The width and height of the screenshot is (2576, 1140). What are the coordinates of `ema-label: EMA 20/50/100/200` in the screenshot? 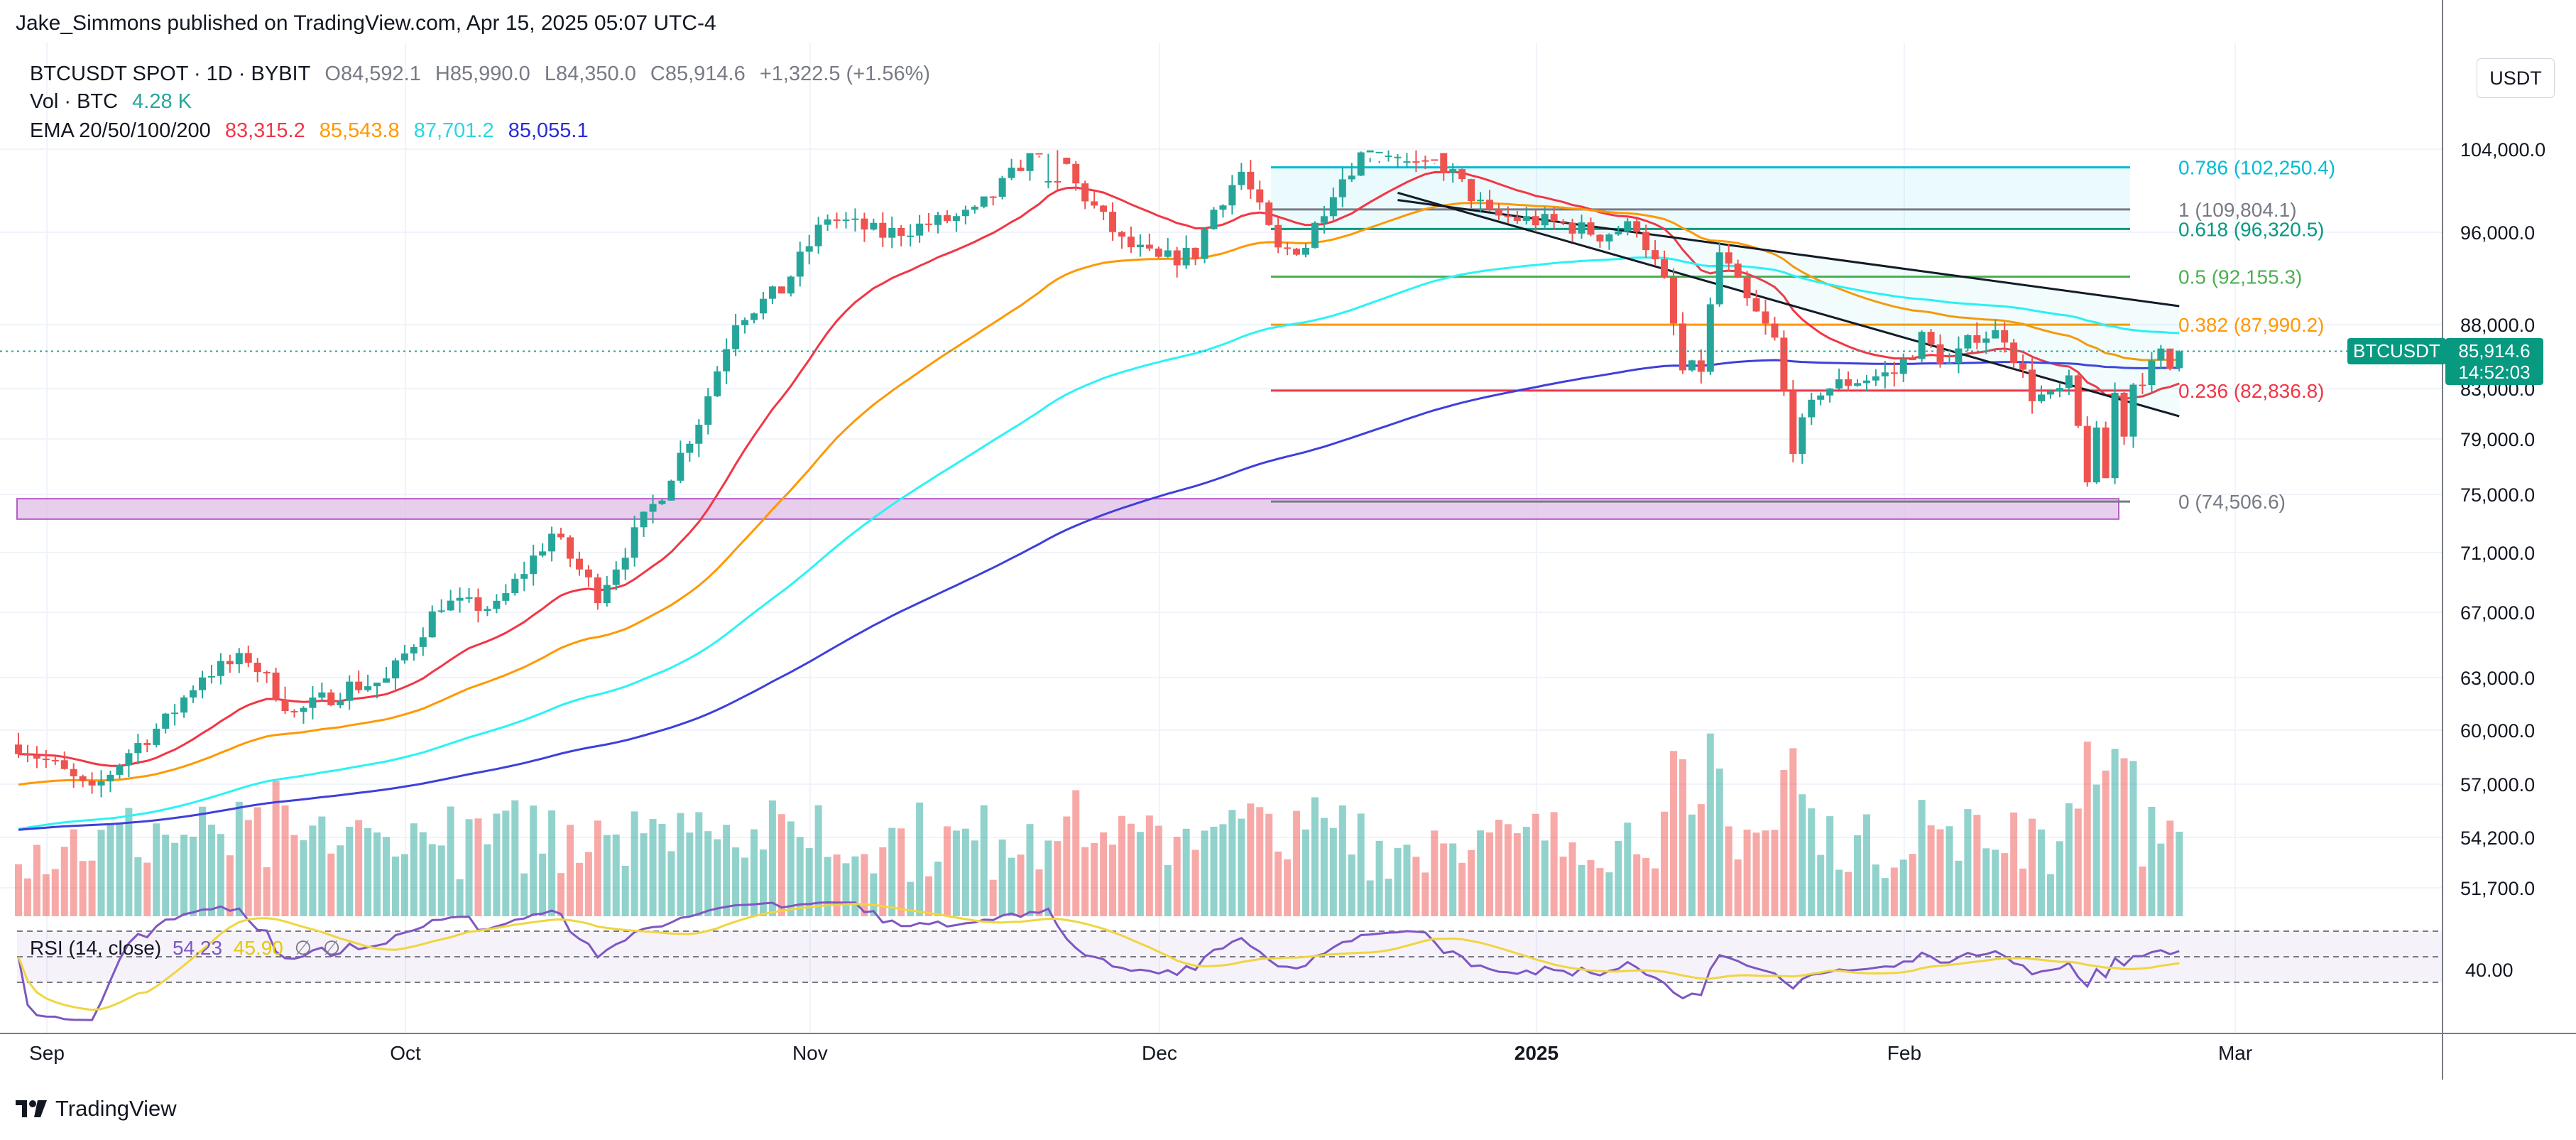 It's located at (120, 130).